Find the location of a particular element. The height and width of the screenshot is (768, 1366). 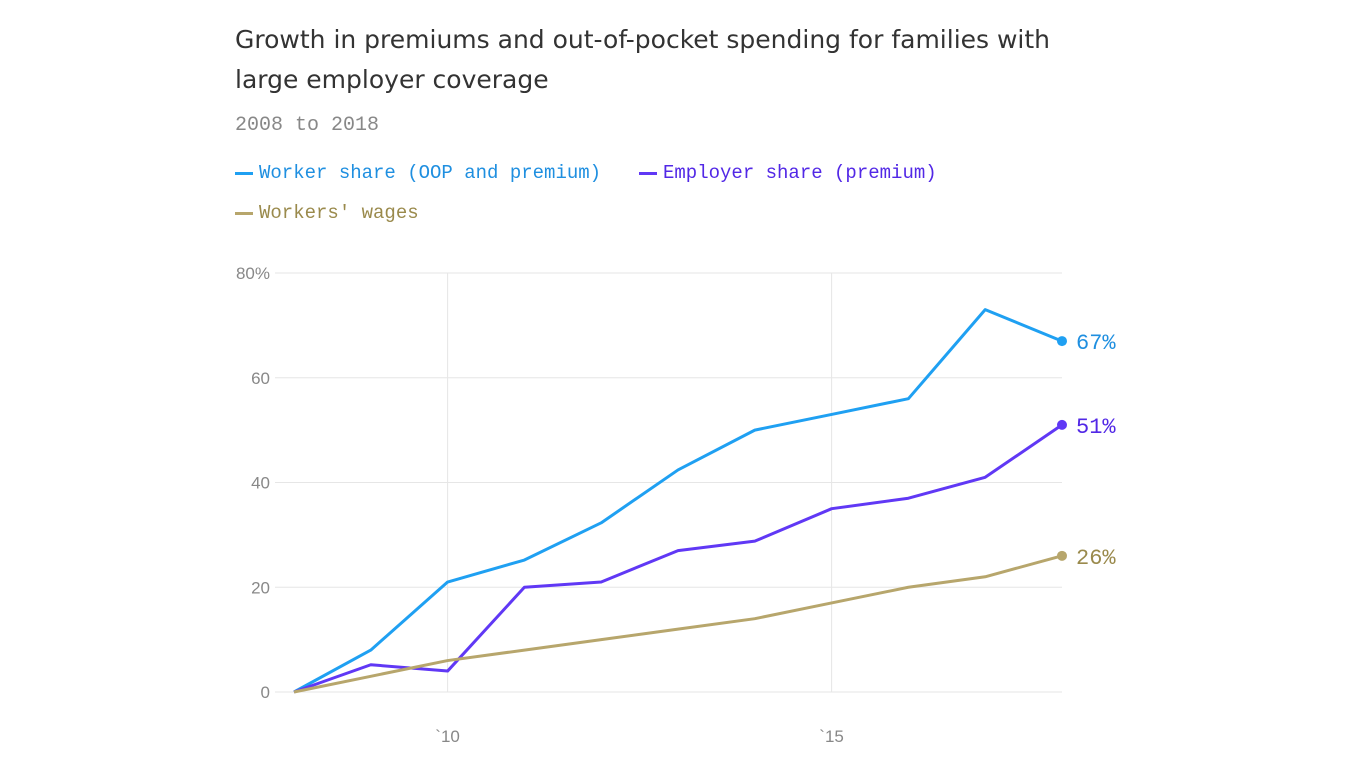

x-tick-label: `15 is located at coordinates (831, 736).